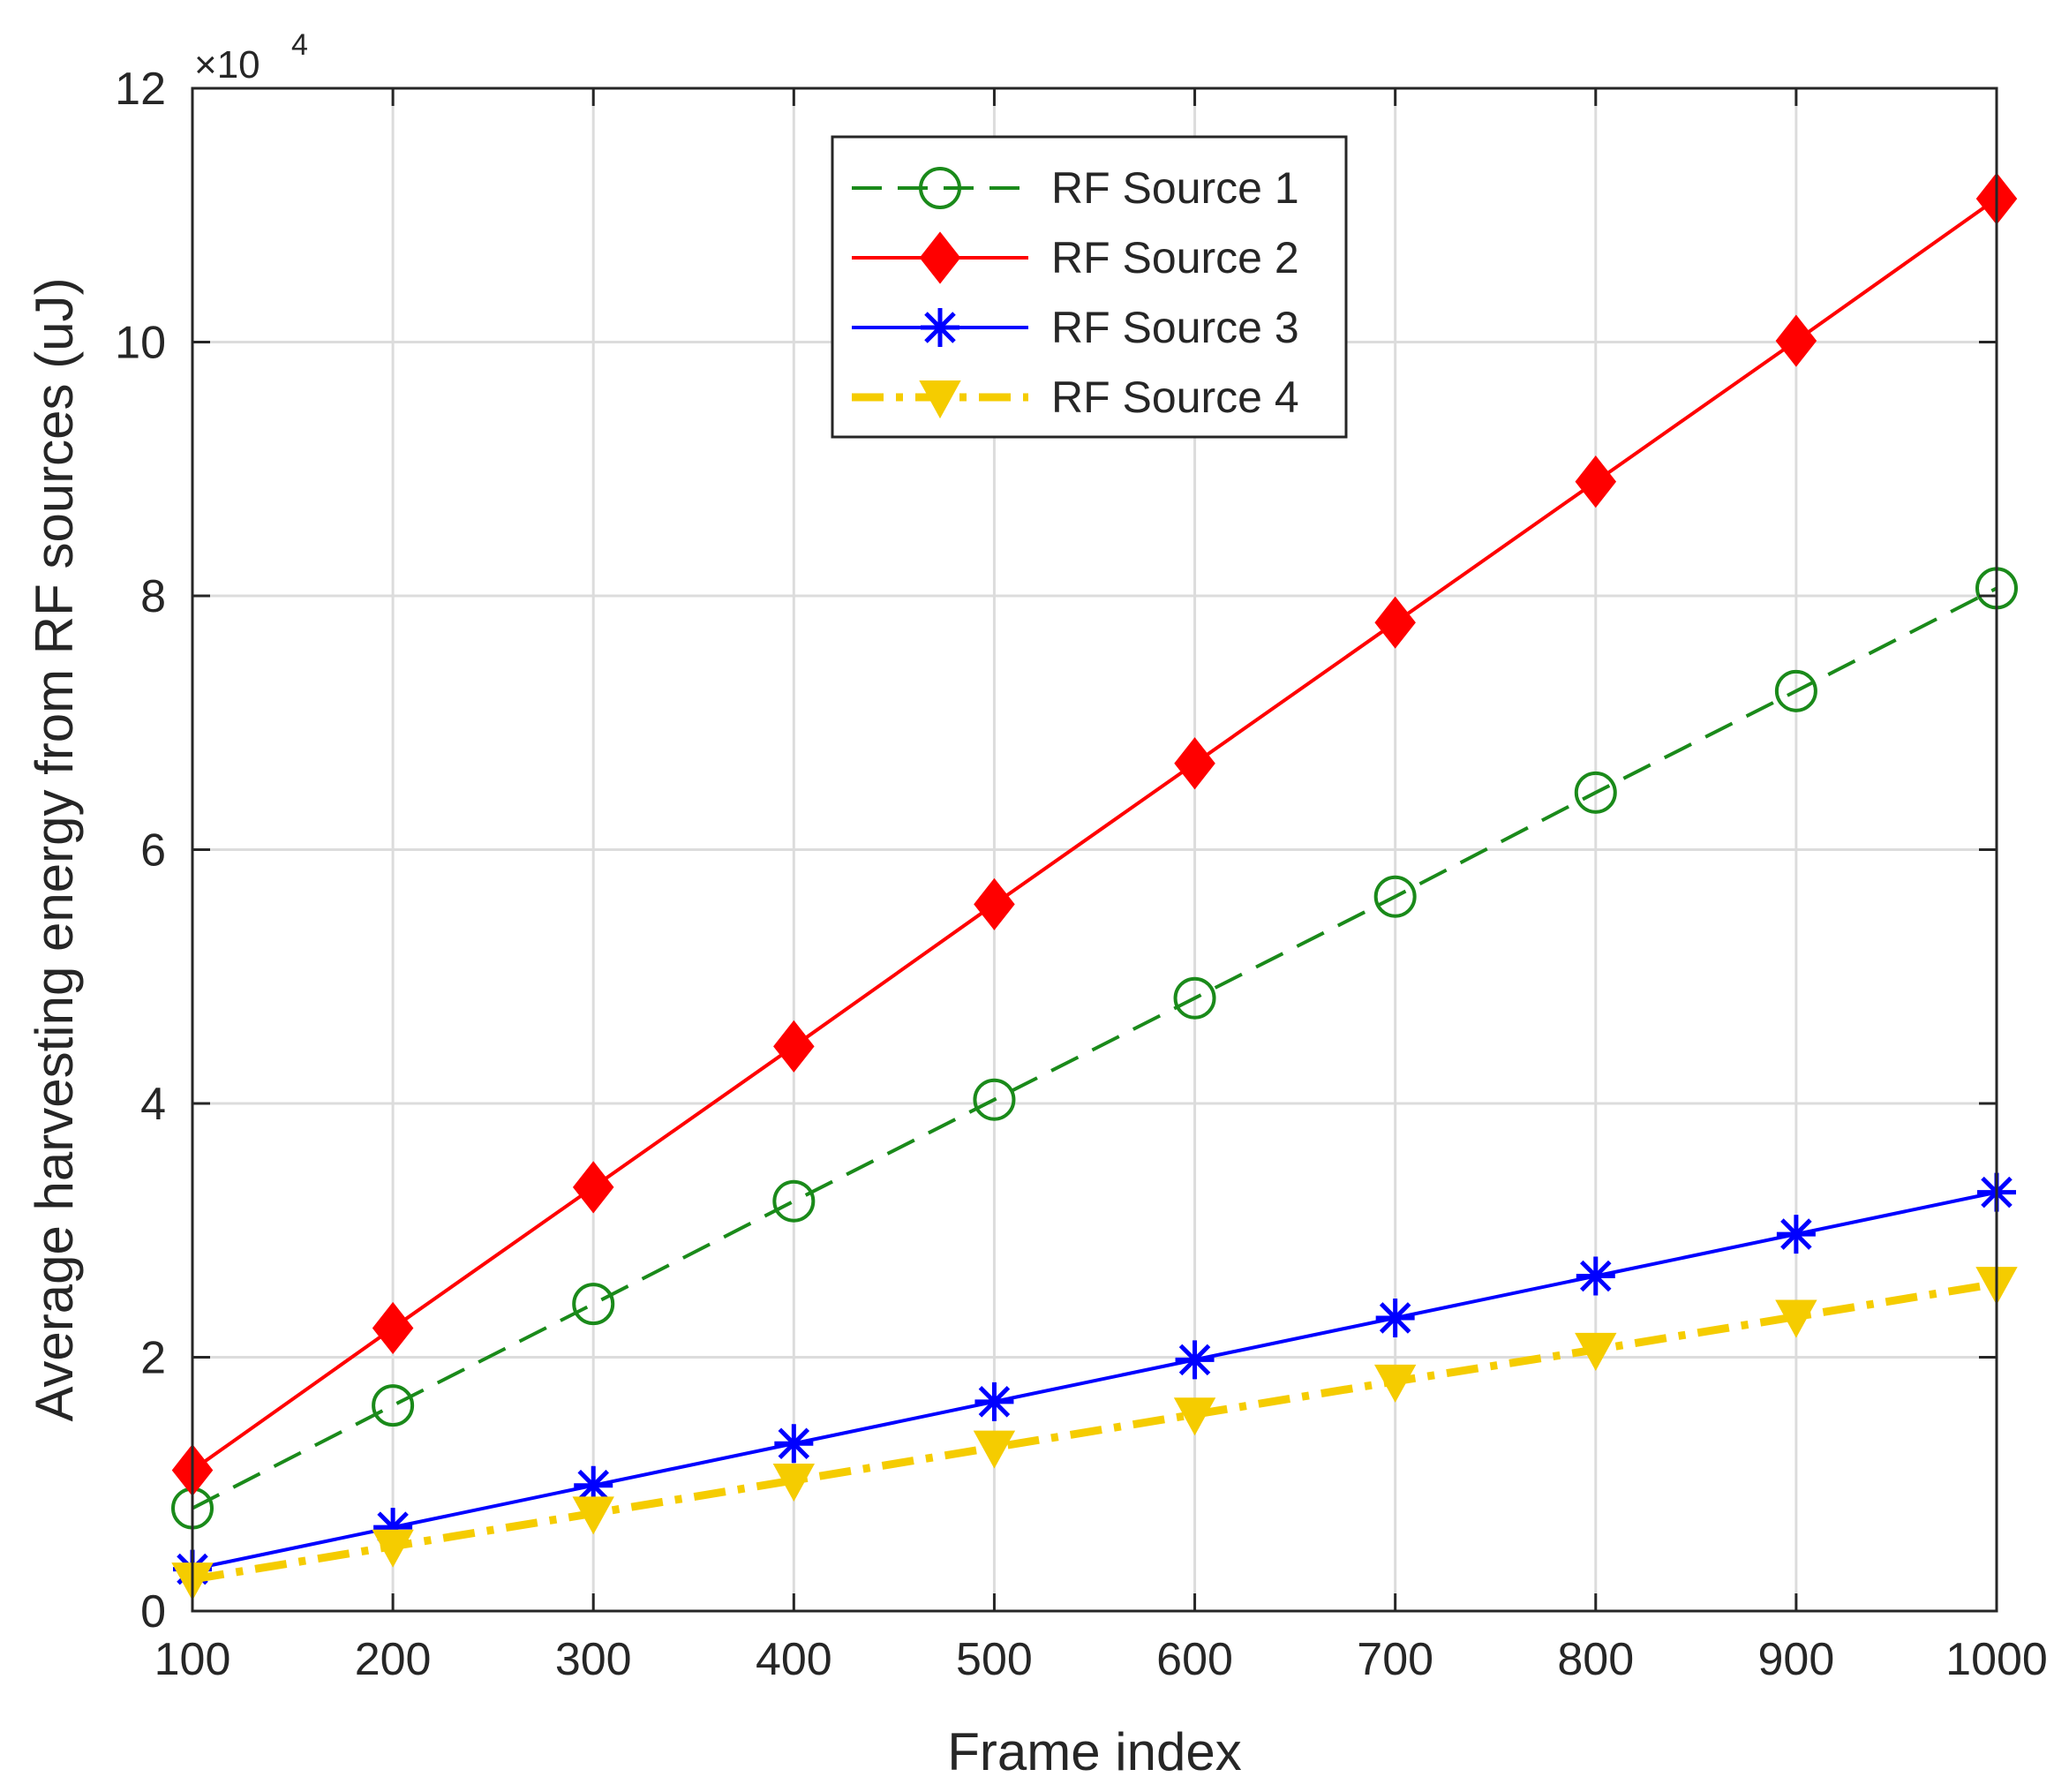 The width and height of the screenshot is (2069, 1792). What do you see at coordinates (153, 1358) in the screenshot?
I see `y-tick-label: 2` at bounding box center [153, 1358].